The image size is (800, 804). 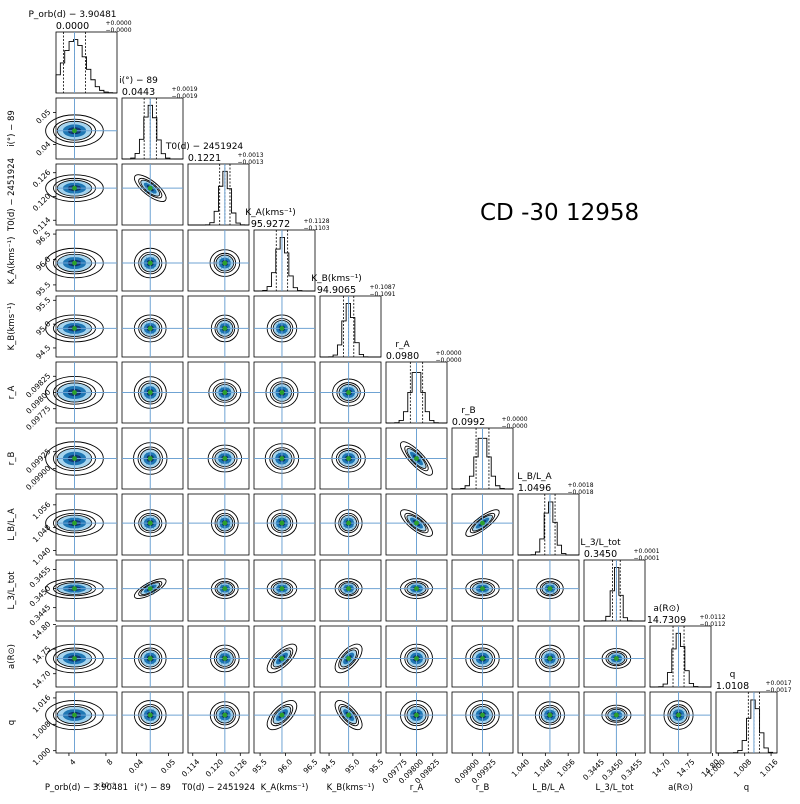 What do you see at coordinates (42, 534) in the screenshot?
I see `y-tick-label: 1.048` at bounding box center [42, 534].